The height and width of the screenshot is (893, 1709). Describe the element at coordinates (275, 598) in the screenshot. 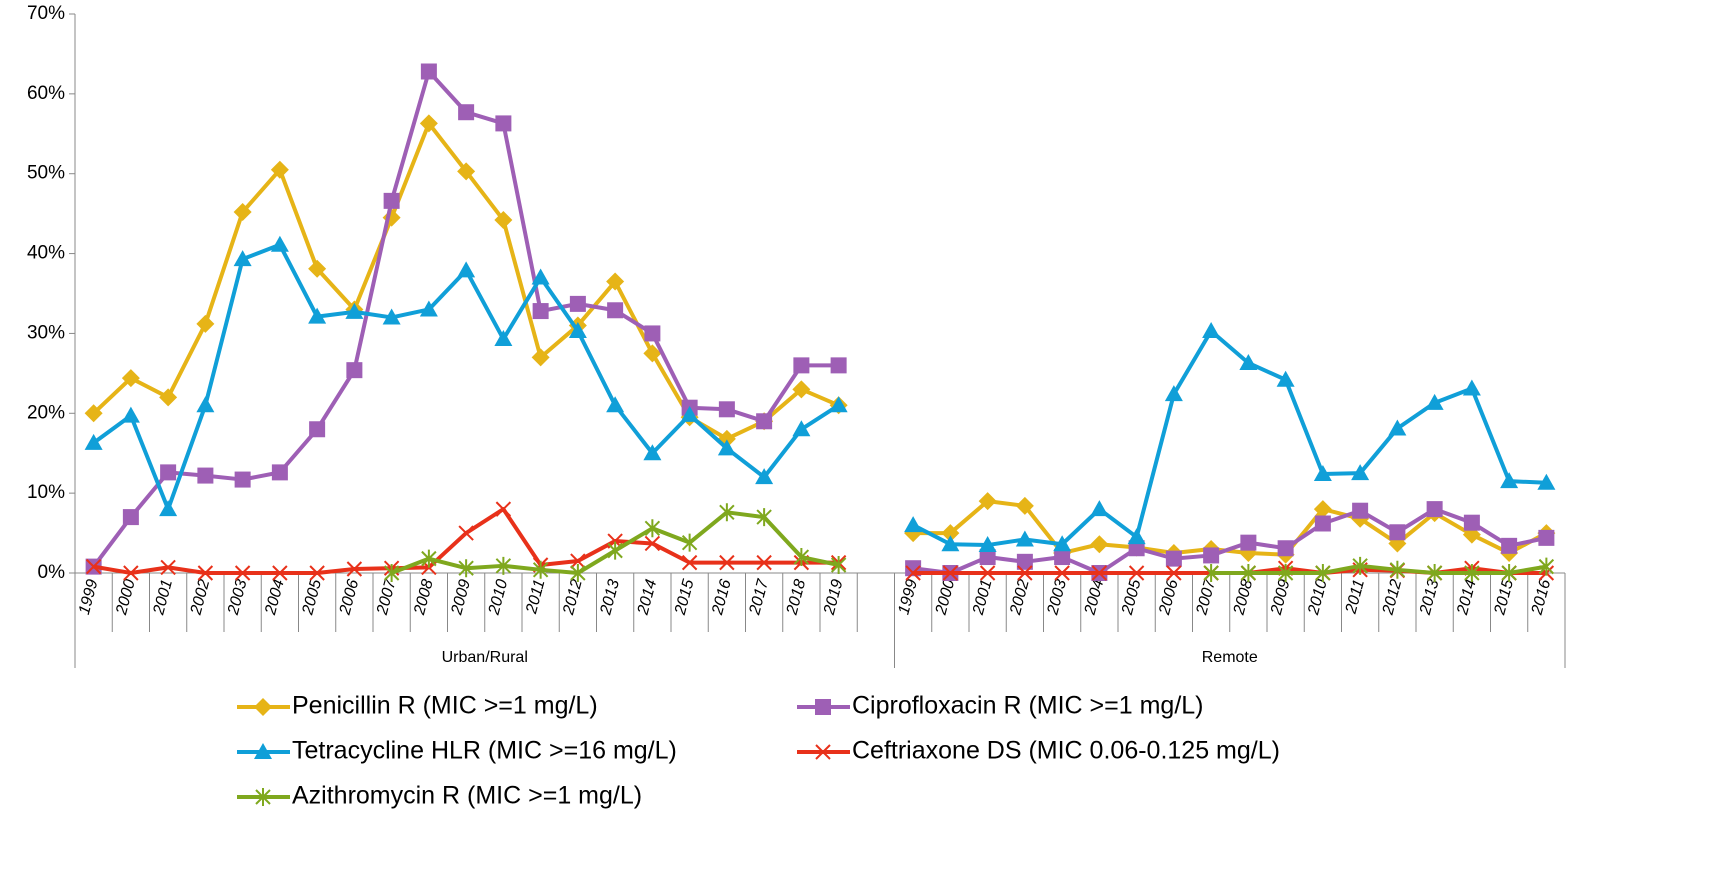

I see `x-tick-label: 2004` at that location.